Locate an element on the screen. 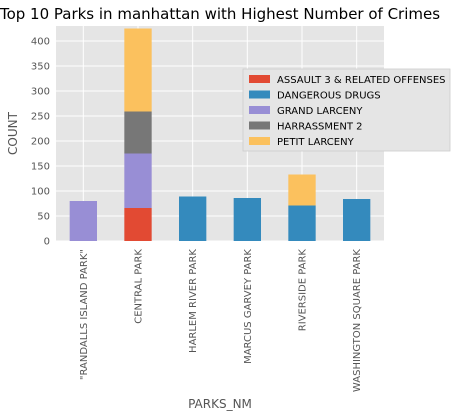  y-tick-label: 200 is located at coordinates (40, 142).